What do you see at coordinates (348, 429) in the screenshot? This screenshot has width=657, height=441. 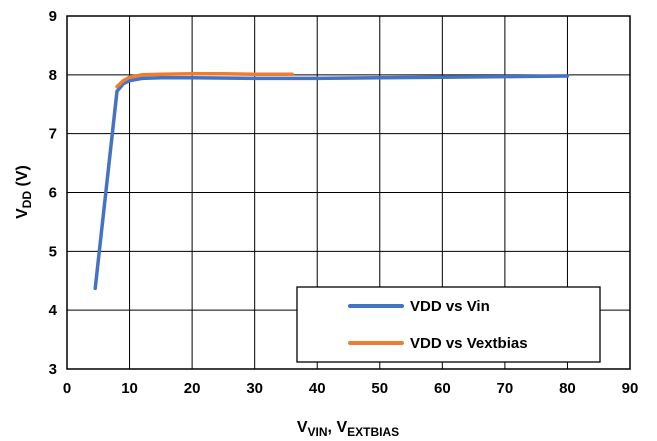 I see `x-axis-label: VVIN, VEXTBIAS` at bounding box center [348, 429].